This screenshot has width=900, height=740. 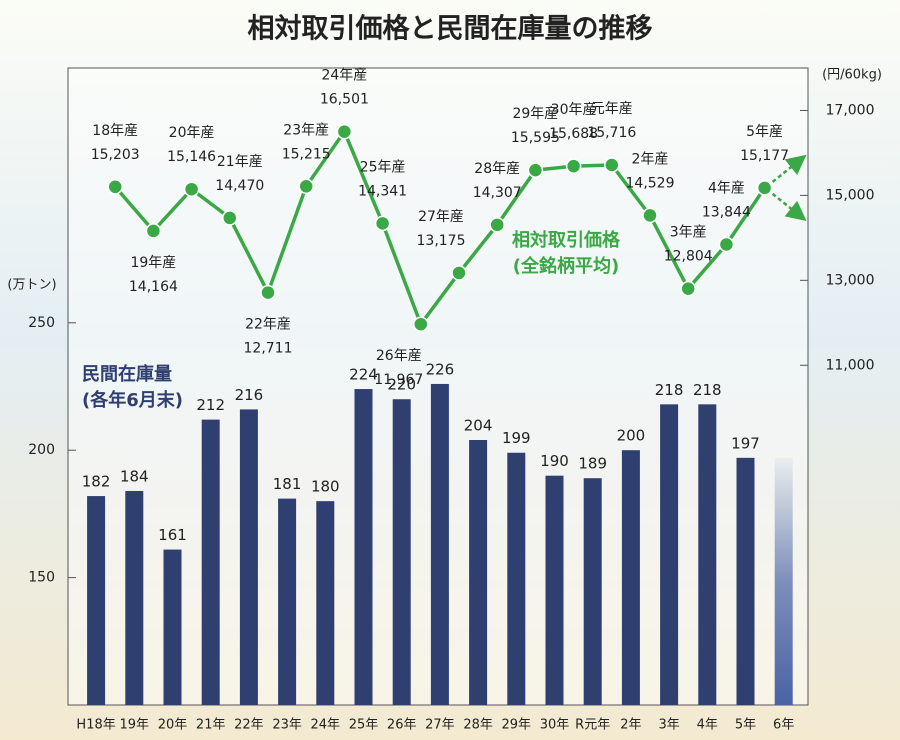 What do you see at coordinates (566, 253) in the screenshot?
I see `legend-line: 相対取引価格 (全銘柄平均)` at bounding box center [566, 253].